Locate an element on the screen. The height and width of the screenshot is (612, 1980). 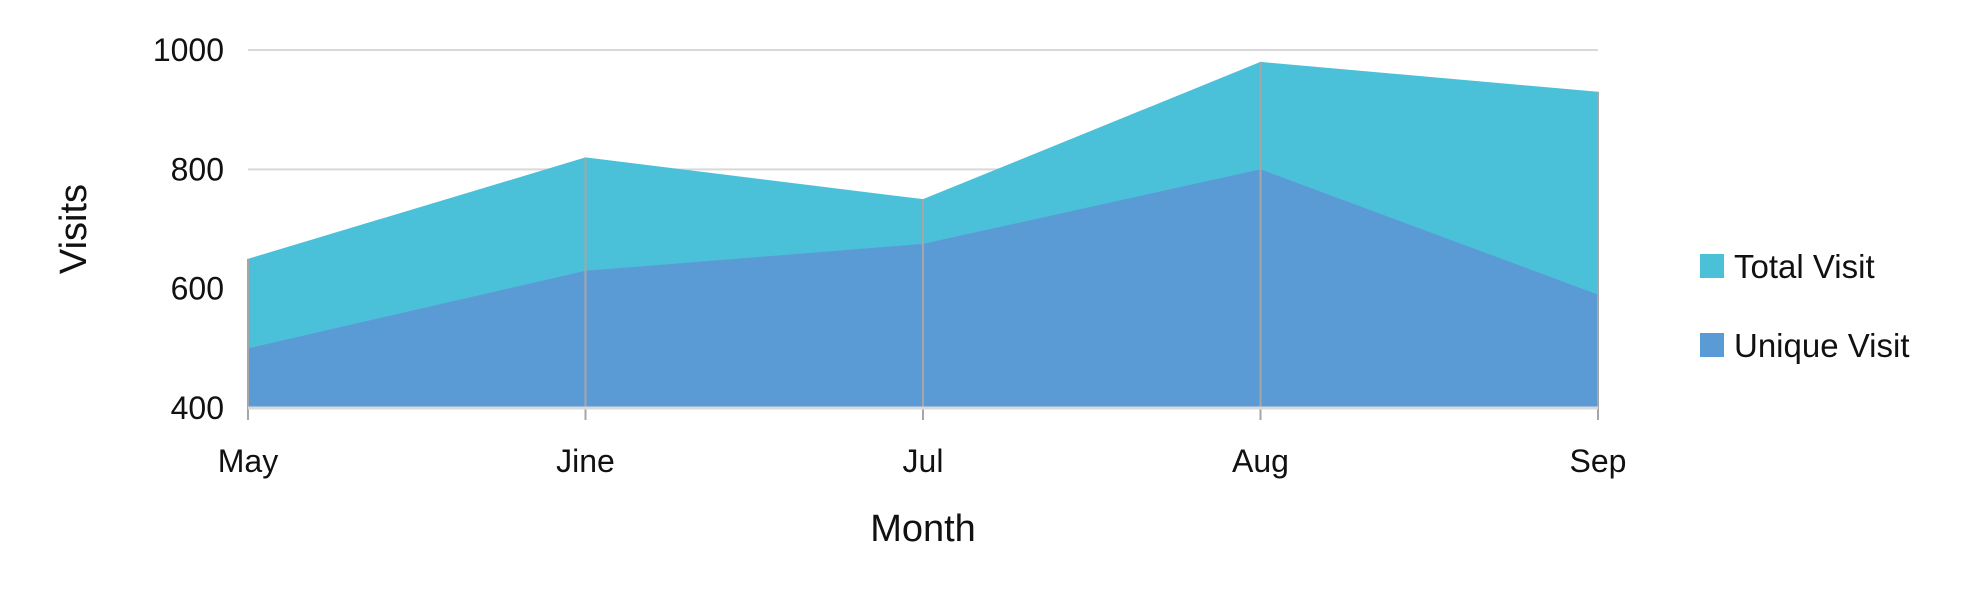
legend-label: Total Visit is located at coordinates (1804, 266).